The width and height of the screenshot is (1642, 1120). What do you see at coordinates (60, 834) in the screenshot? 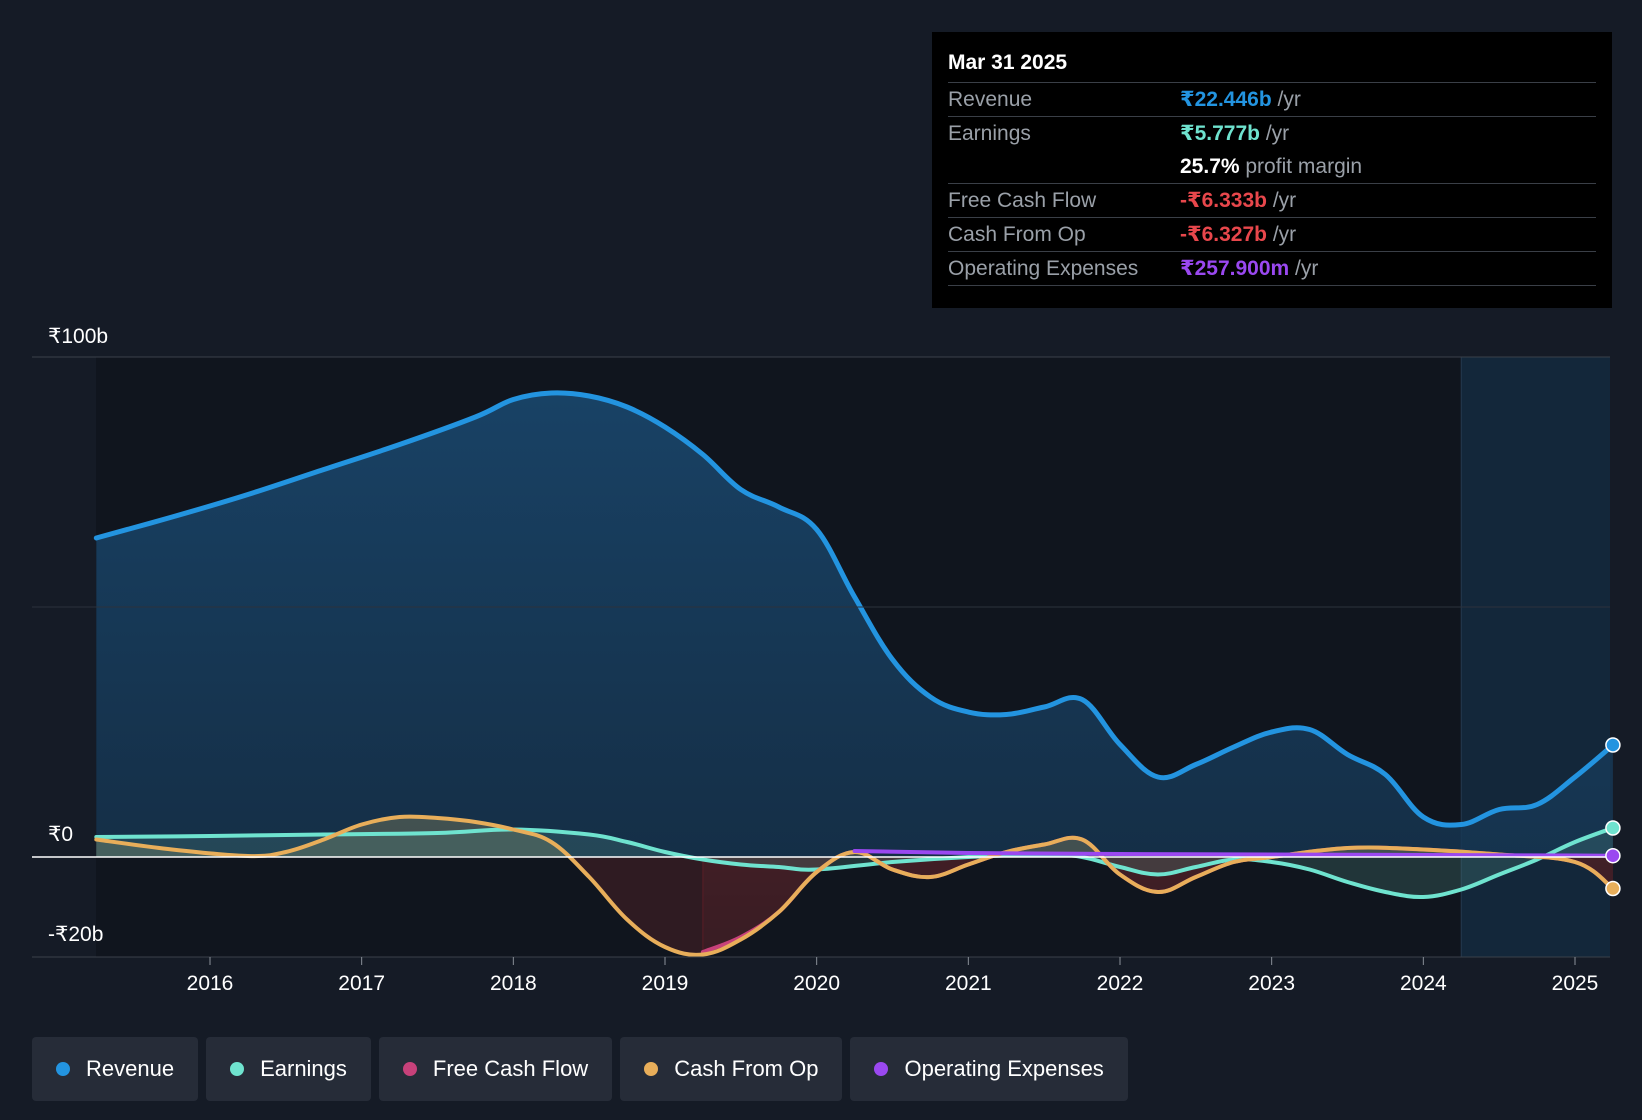
I see `y-tick-label: ₹0` at bounding box center [60, 834].